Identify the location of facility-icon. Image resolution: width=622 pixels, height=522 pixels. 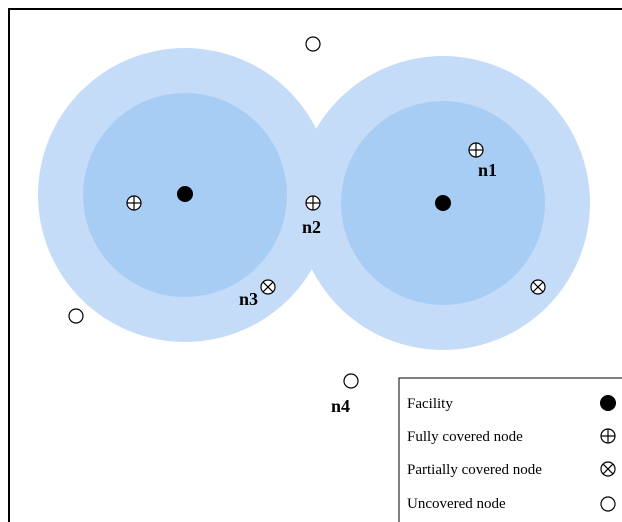
(608, 403).